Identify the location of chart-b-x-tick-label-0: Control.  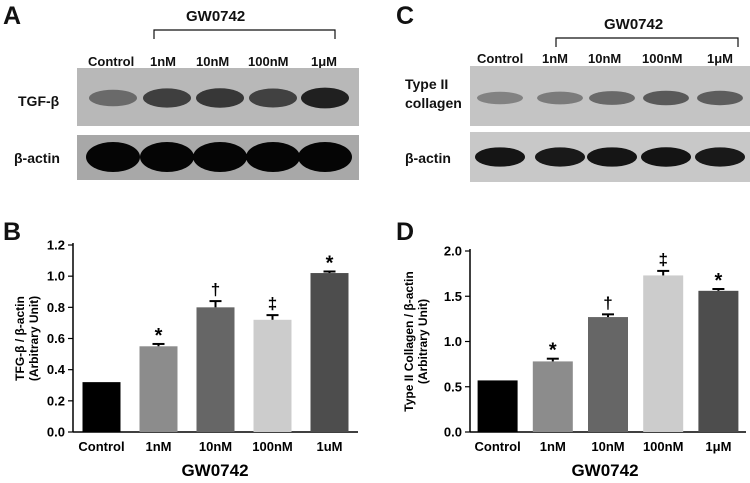
(101, 446).